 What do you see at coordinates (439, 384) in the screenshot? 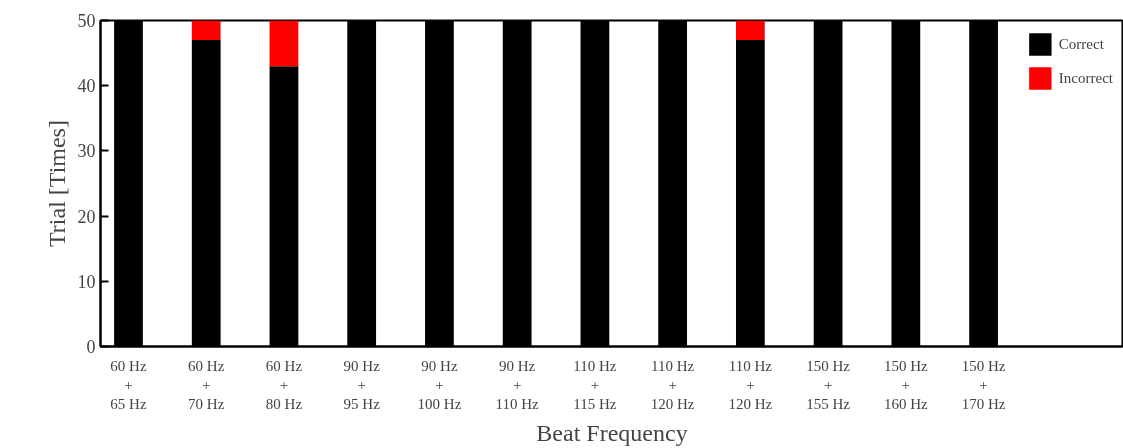
I see `x-tick-label: 90 Hz + 100 Hz` at bounding box center [439, 384].